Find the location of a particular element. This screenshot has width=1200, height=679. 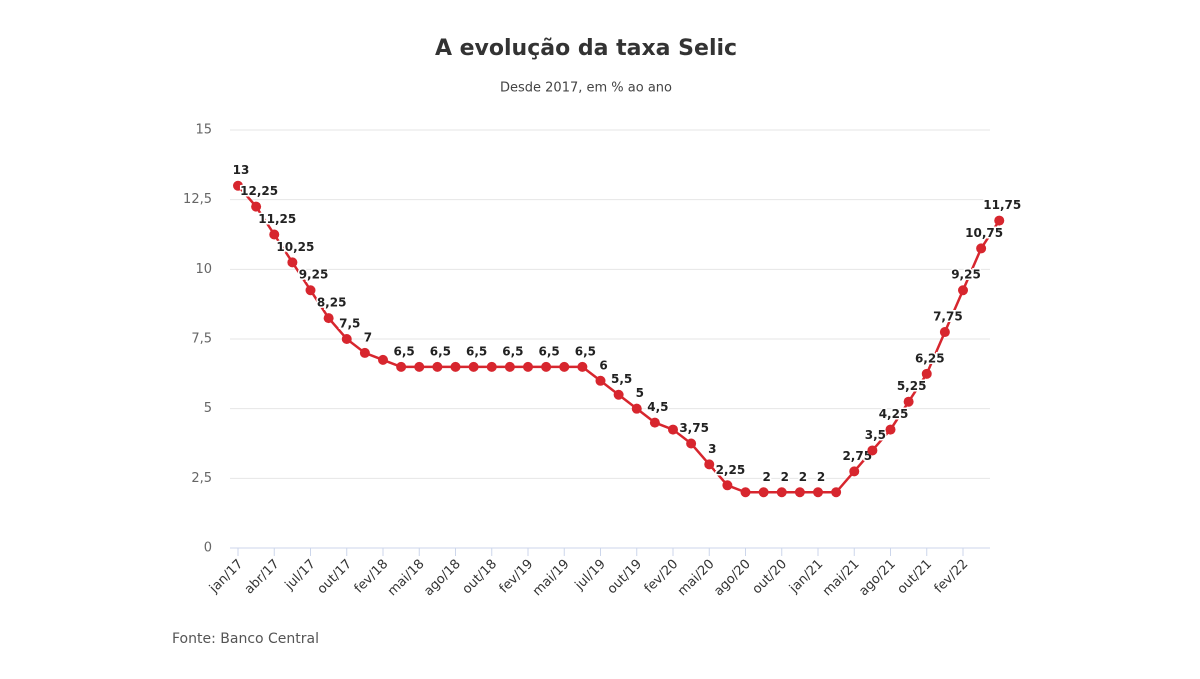

x-tick-label: jul/19 is located at coordinates (590, 575).